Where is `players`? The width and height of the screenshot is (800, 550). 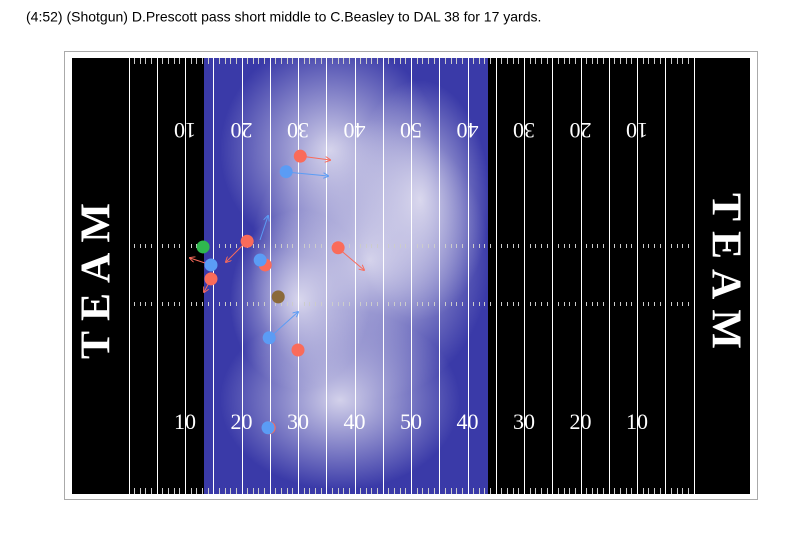
players is located at coordinates (270, 292).